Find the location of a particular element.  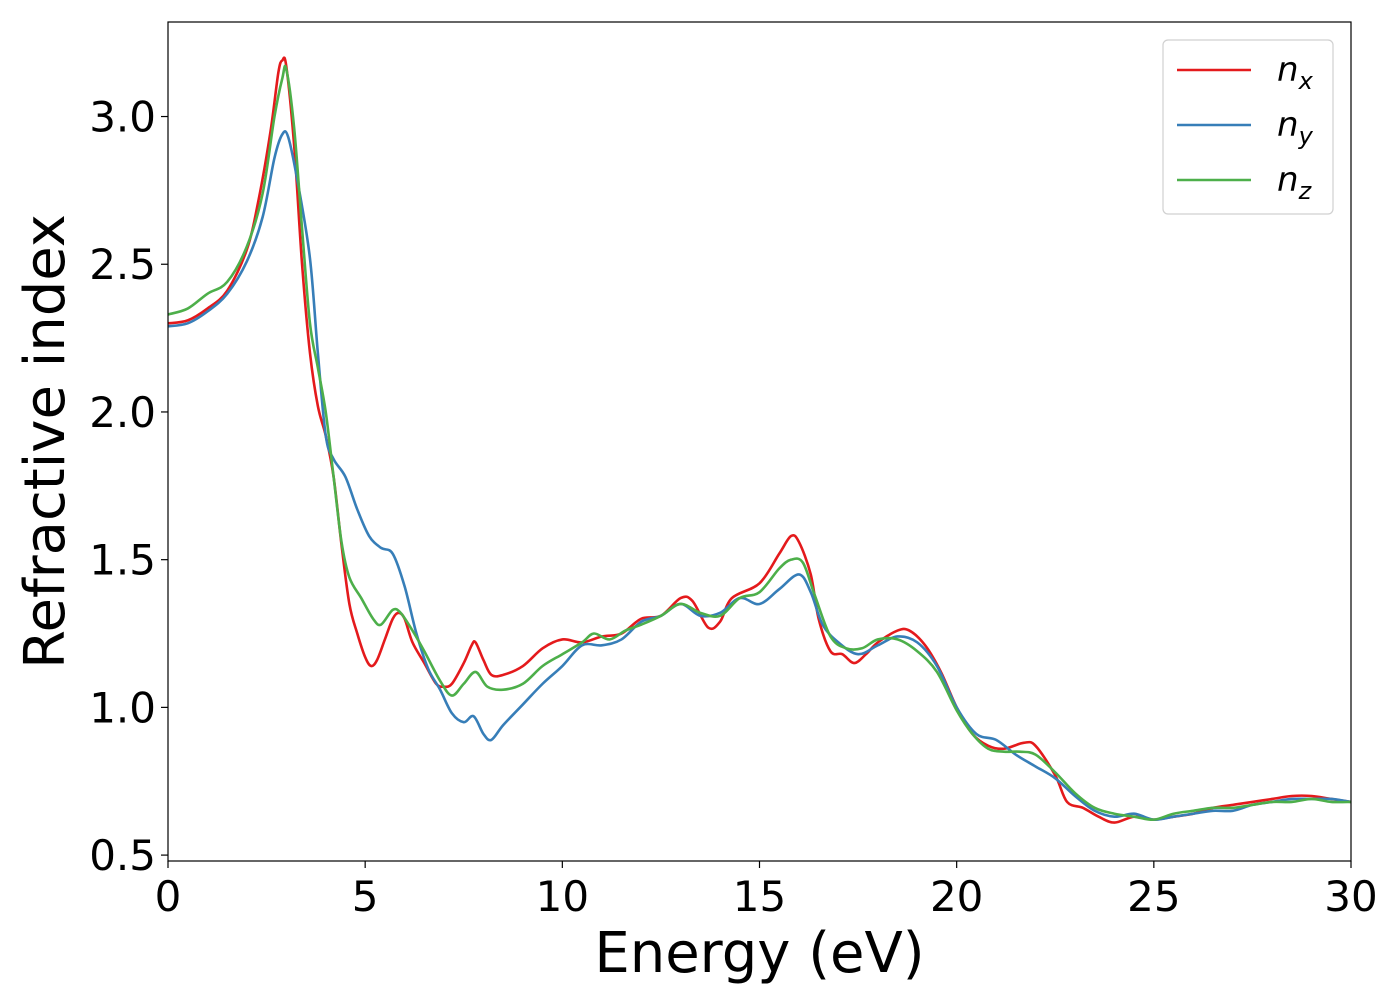

legend-label-nx: nx is located at coordinates (1295, 72).